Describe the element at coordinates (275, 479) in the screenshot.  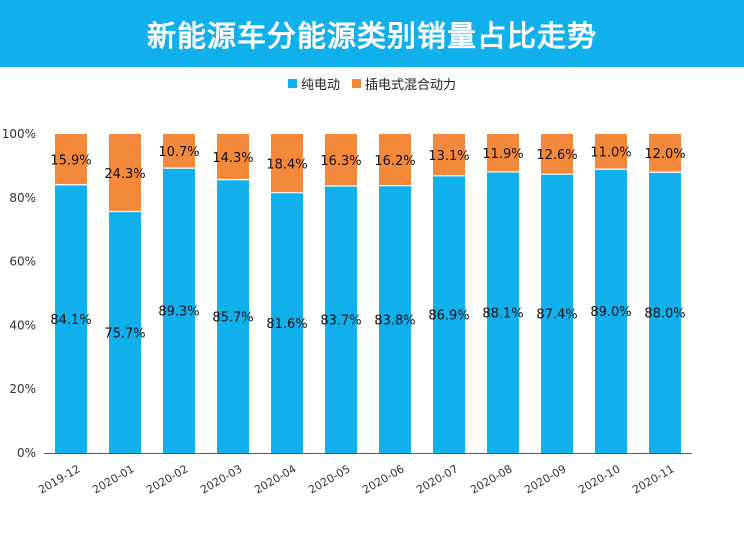
I see `x-tick-label: 2020-04` at that location.